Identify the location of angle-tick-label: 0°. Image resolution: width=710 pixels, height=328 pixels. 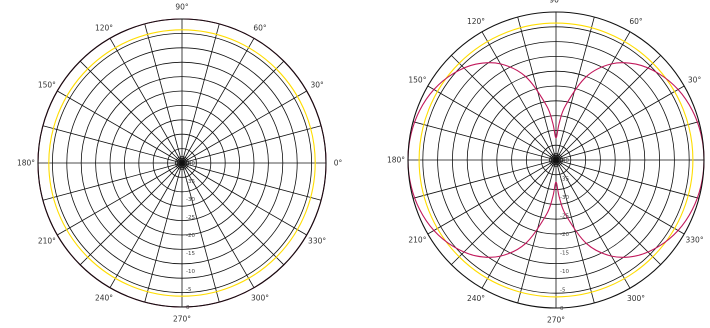
(338, 163).